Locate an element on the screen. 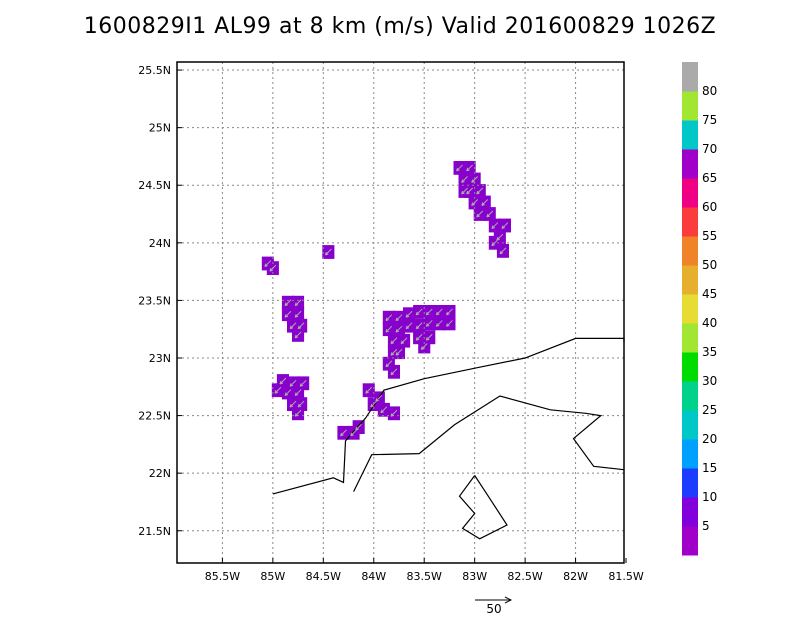  colorbar-label: 75 is located at coordinates (709, 120).